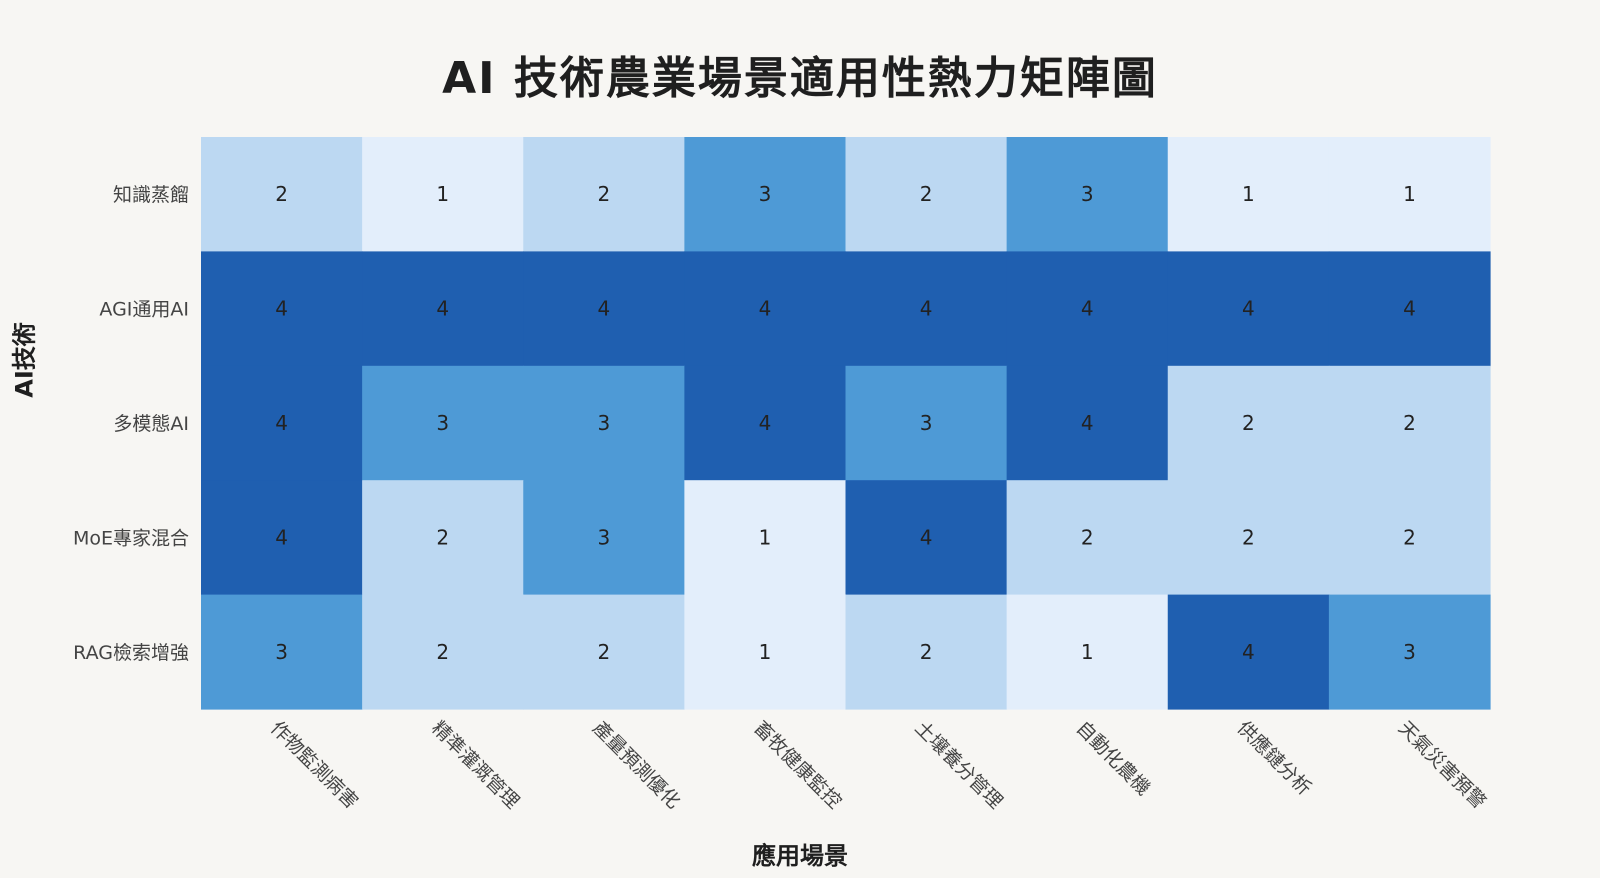  What do you see at coordinates (1442, 765) in the screenshot?
I see `x-tick-label: 天氣災害預警` at bounding box center [1442, 765].